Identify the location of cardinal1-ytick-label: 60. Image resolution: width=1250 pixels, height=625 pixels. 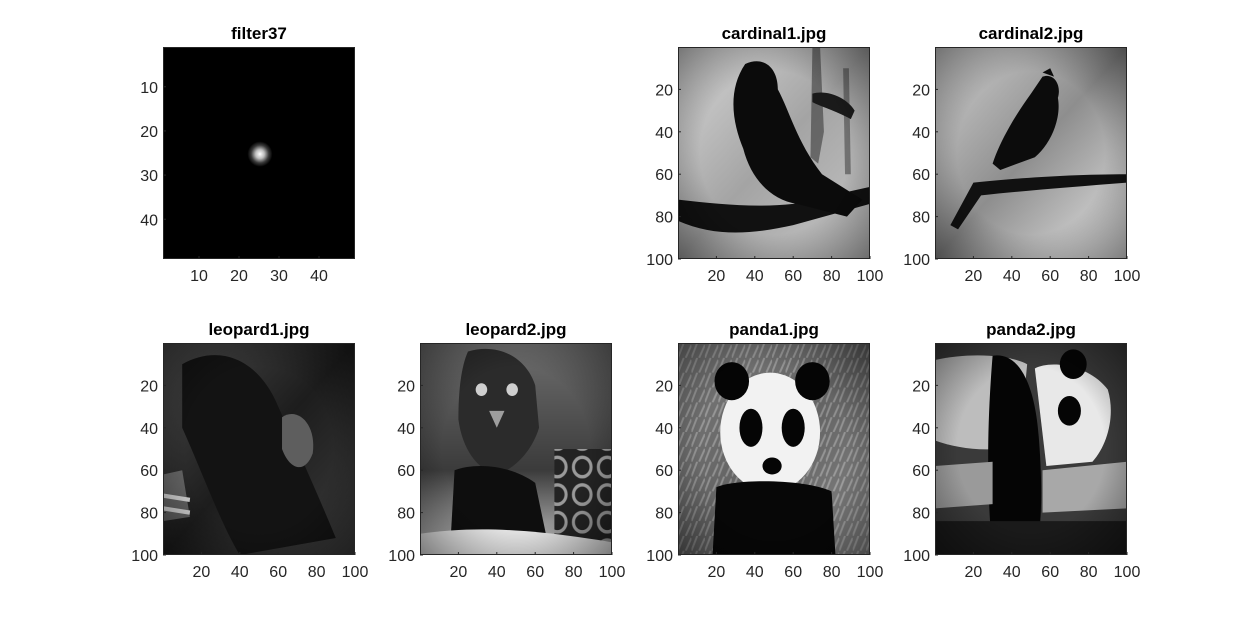
(664, 175).